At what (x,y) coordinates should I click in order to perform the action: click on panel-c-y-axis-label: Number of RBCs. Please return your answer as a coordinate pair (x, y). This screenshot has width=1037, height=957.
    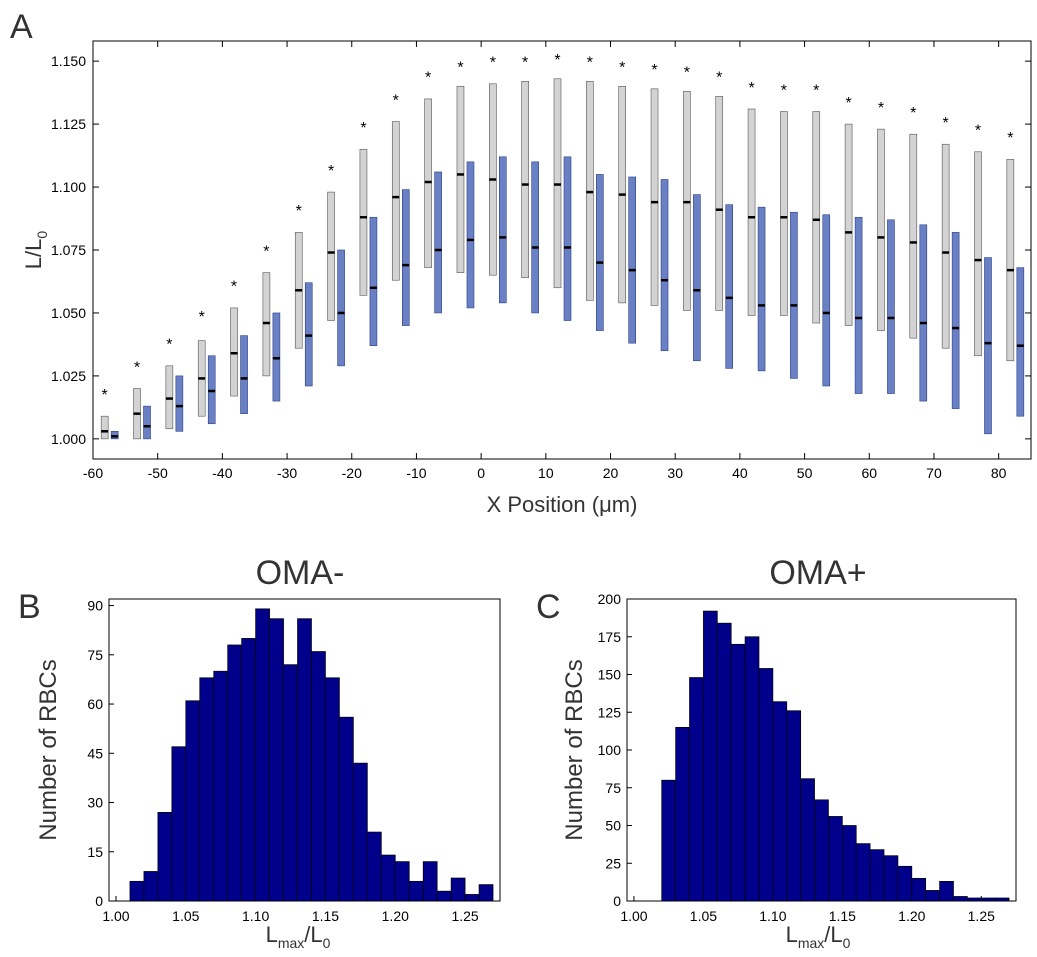
    Looking at the image, I should click on (574, 749).